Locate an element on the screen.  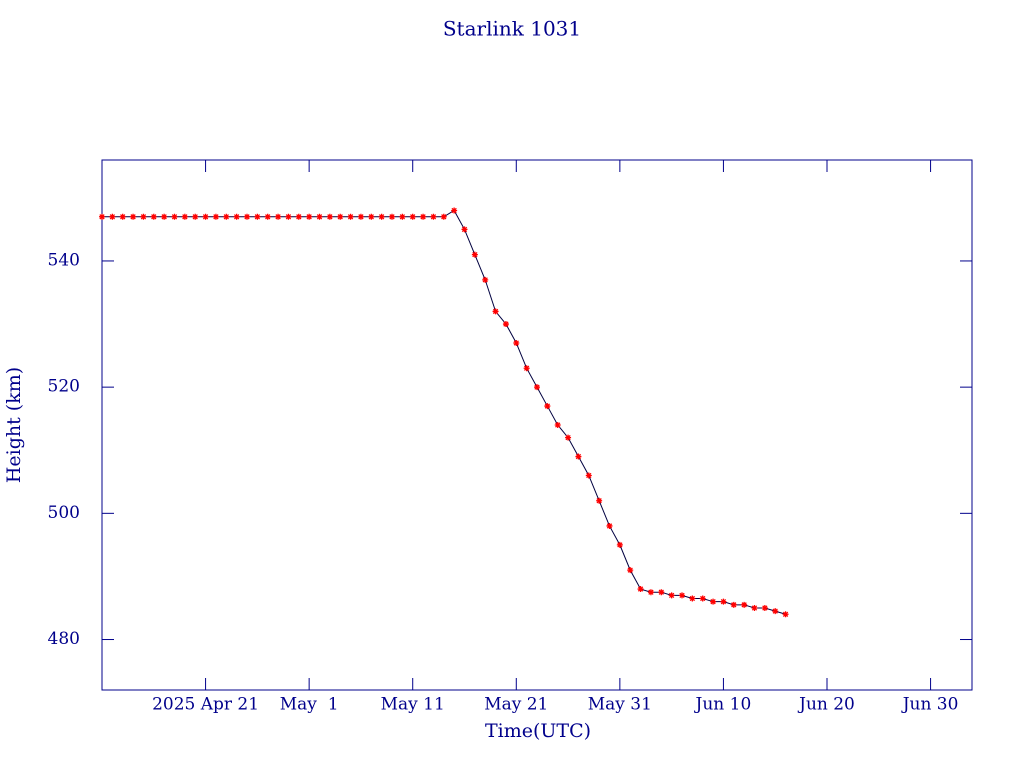
x-tick-label: Jun 20 is located at coordinates (826, 705).